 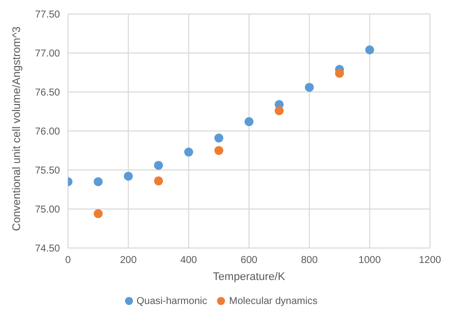 I want to click on legend-label: Quasi-harmonic, so click(x=172, y=301).